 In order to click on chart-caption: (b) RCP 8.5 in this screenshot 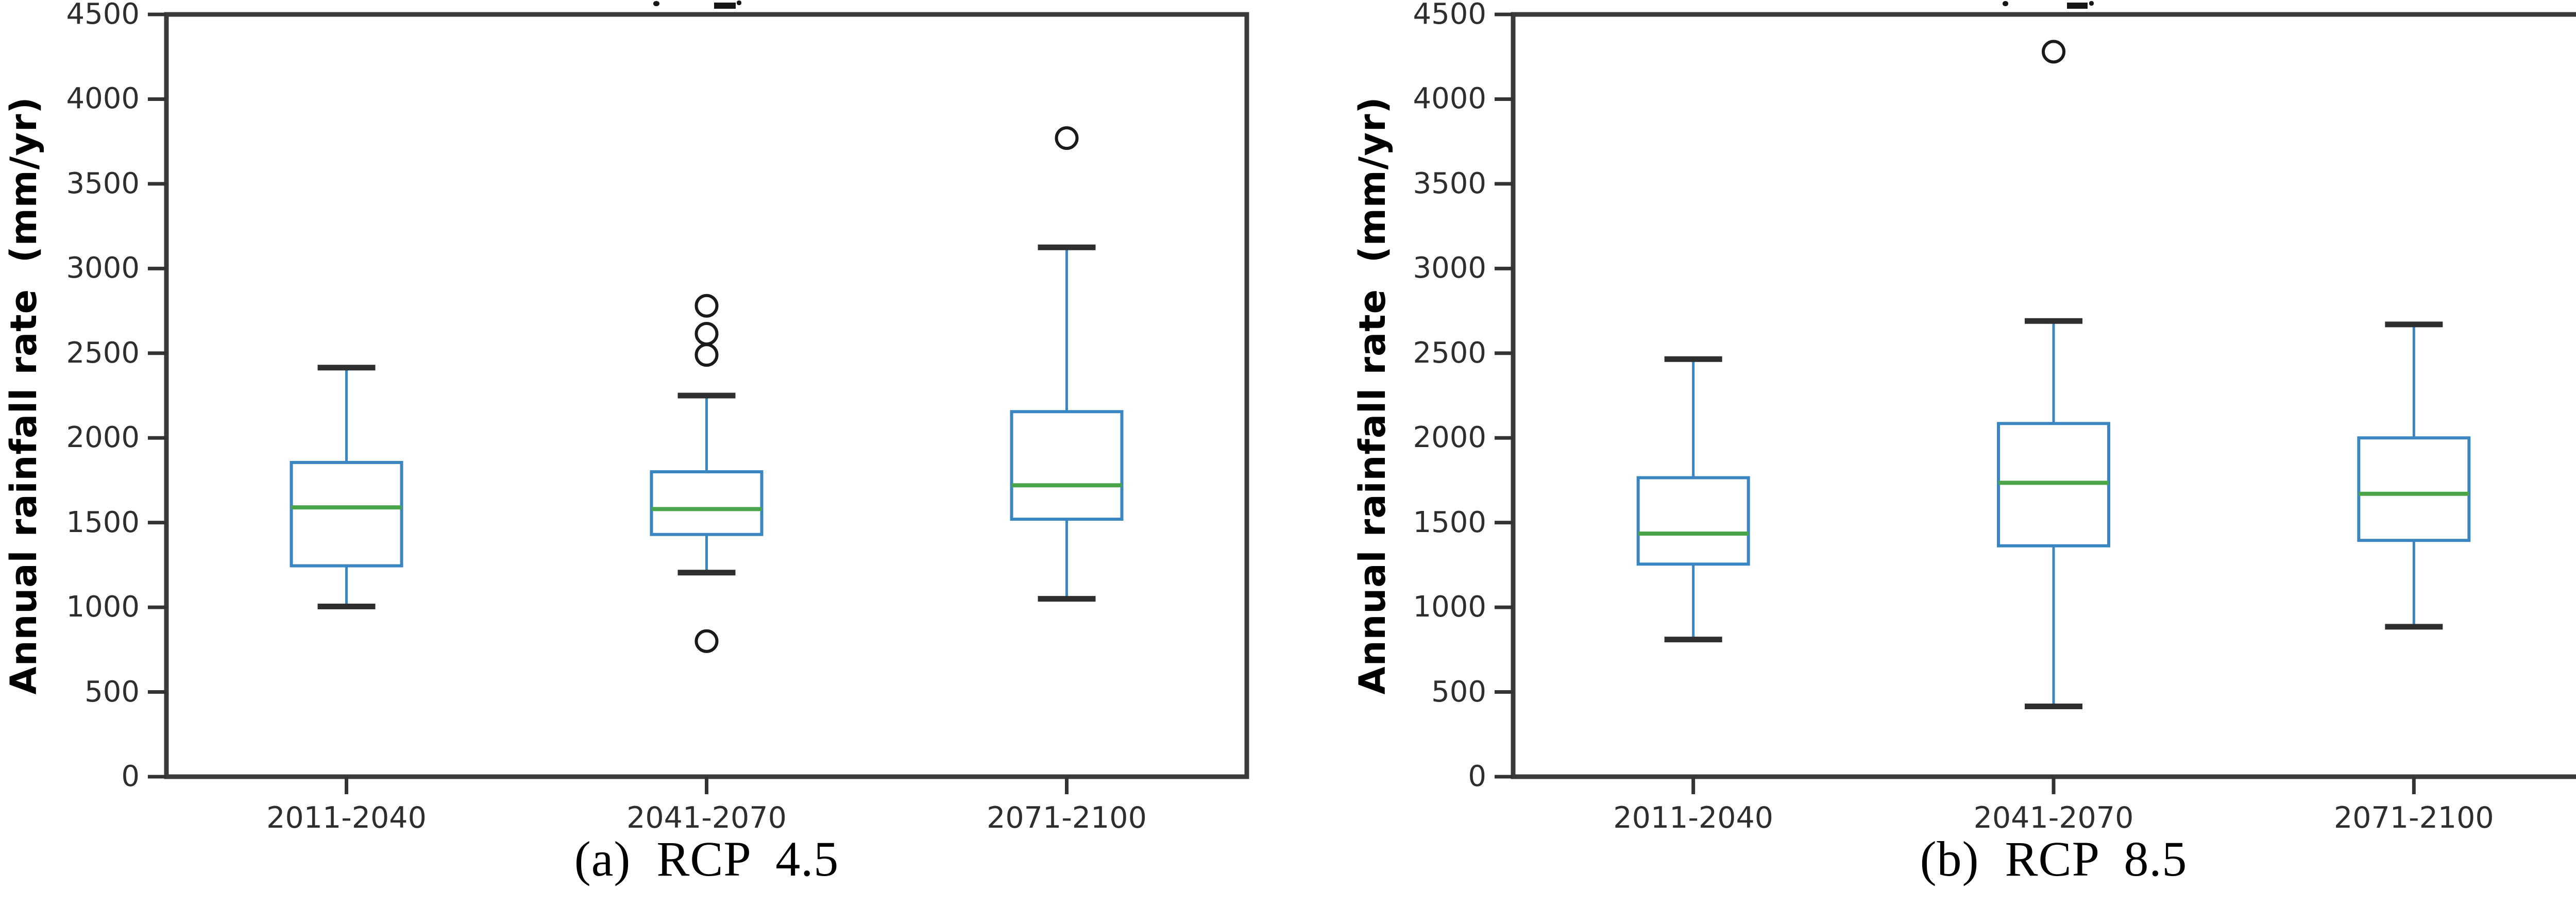, I will do `click(2054, 858)`.